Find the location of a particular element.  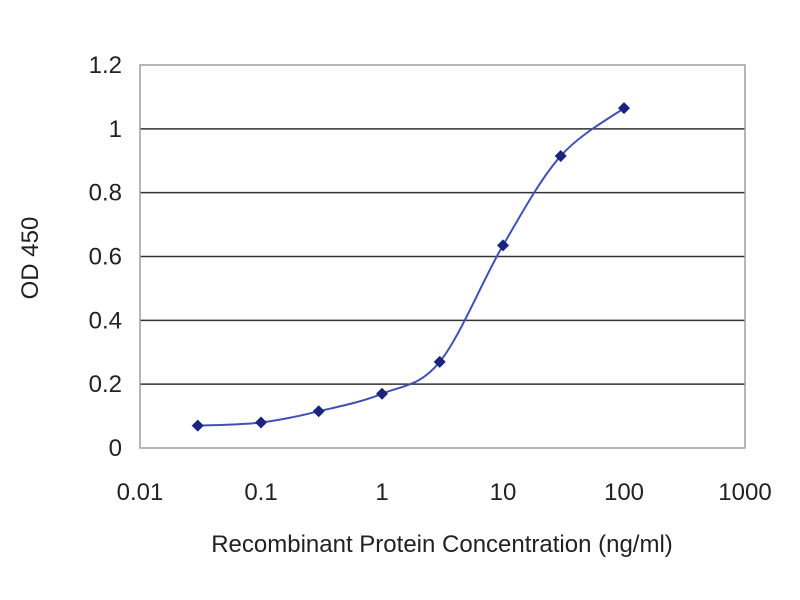

y-tick-label: 0.8 is located at coordinates (105, 193).